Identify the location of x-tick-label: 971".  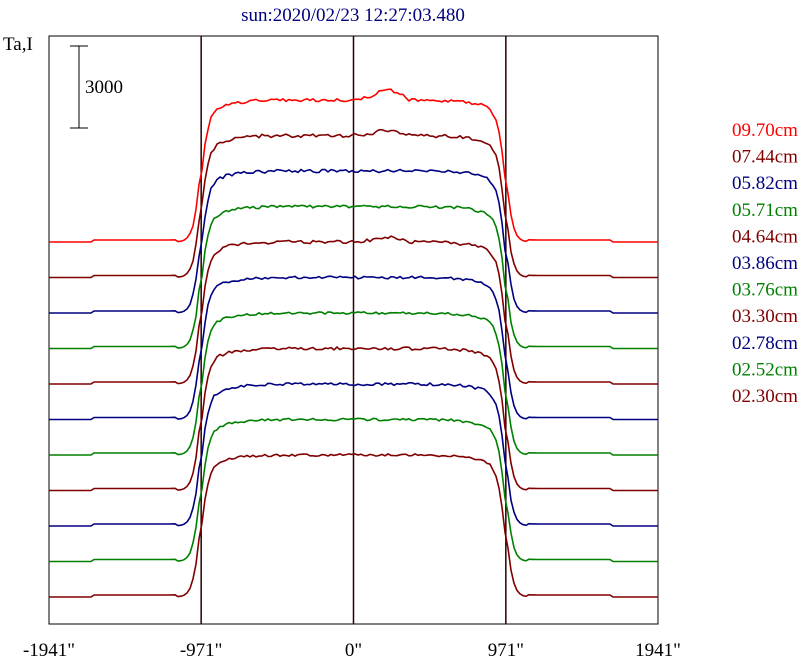
(506, 650).